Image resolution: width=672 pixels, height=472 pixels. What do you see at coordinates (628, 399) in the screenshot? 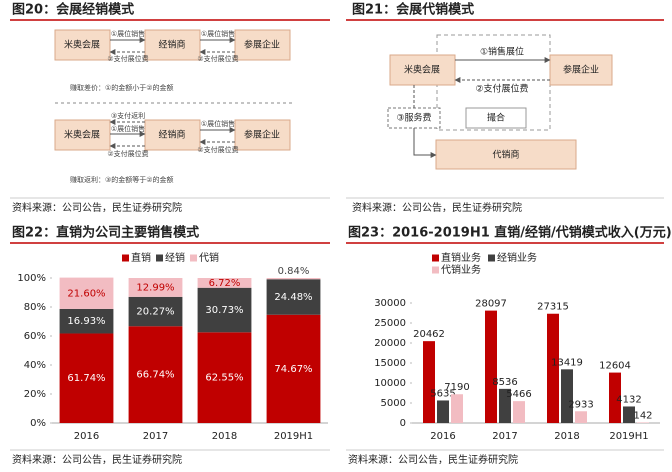
I see `data-label: 4132` at bounding box center [628, 399].